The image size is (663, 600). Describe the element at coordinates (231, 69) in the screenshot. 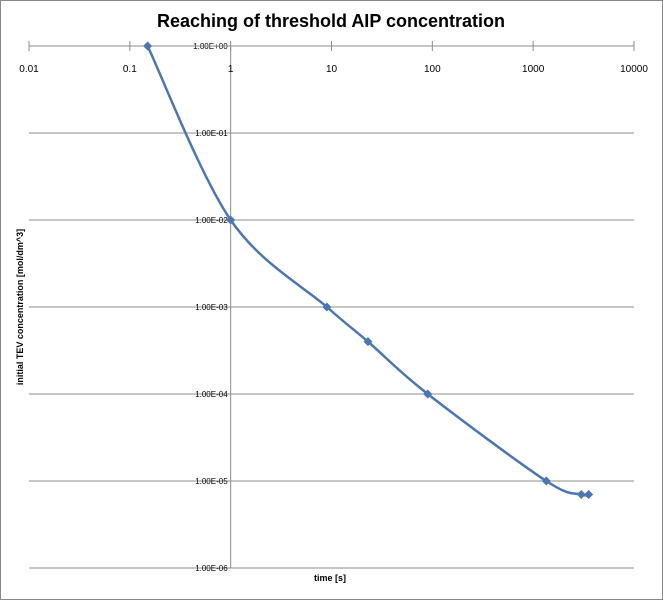

I see `x-tick-label: 1` at that location.